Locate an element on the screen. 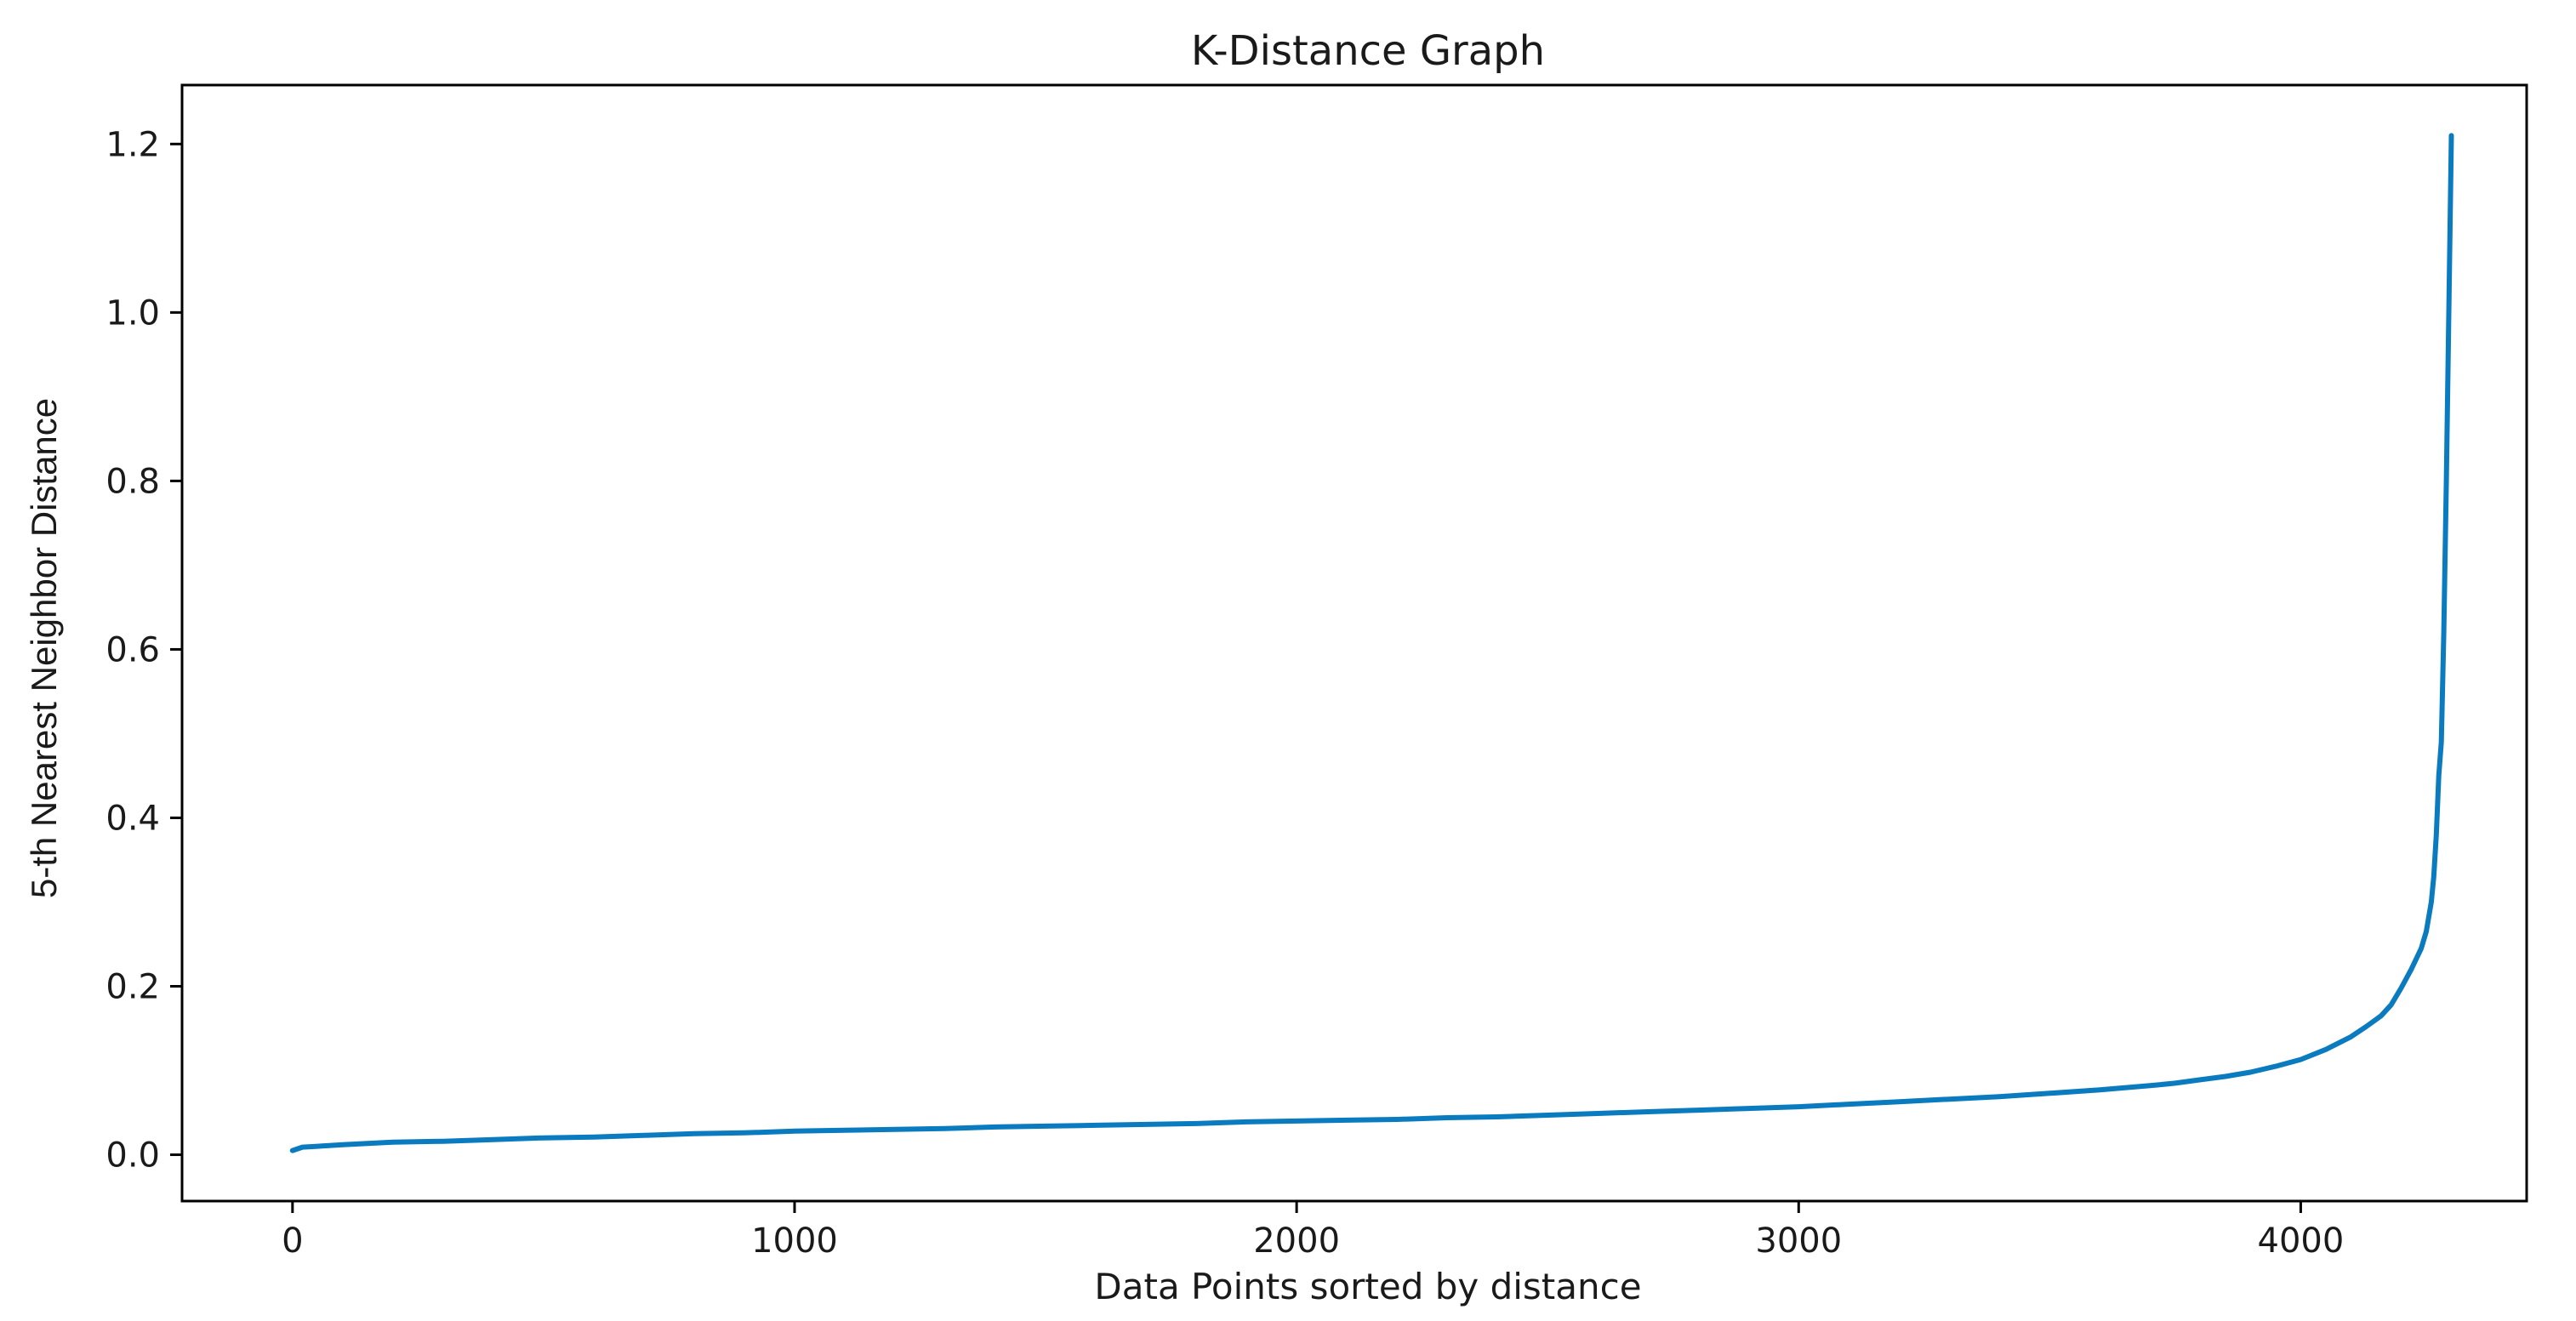 This screenshot has width=2576, height=1321. y-tick-label: 0.4 is located at coordinates (132, 818).